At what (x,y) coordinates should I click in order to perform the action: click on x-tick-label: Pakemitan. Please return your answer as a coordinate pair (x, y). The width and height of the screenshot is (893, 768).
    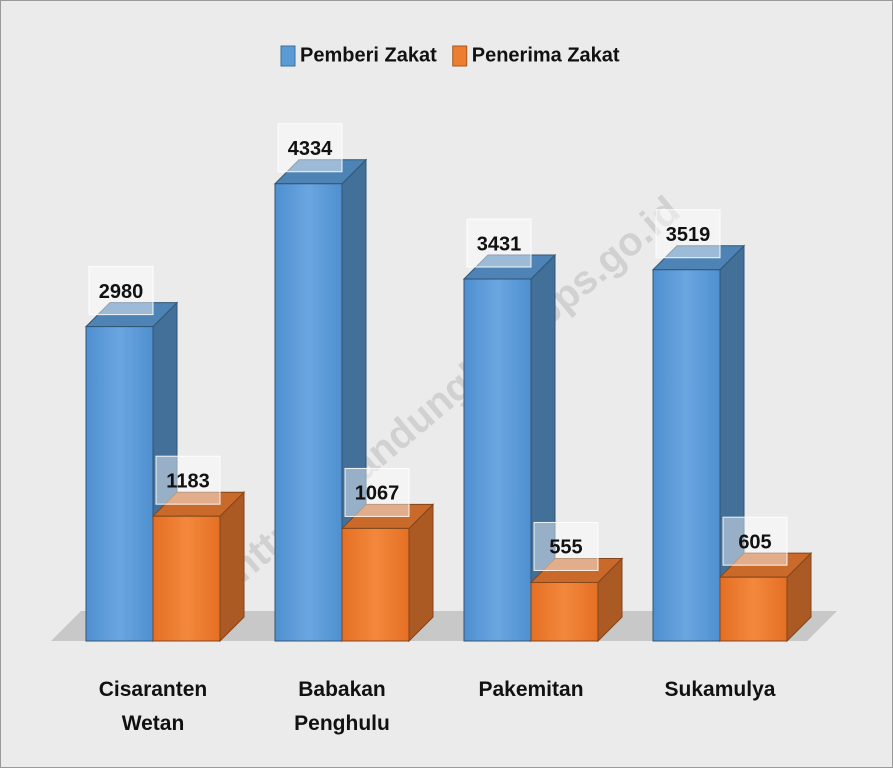
    Looking at the image, I should click on (531, 689).